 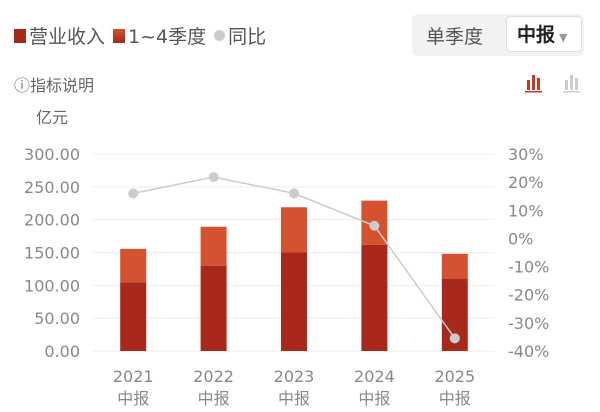 What do you see at coordinates (247, 37) in the screenshot?
I see `legend-yoy: 同比` at bounding box center [247, 37].